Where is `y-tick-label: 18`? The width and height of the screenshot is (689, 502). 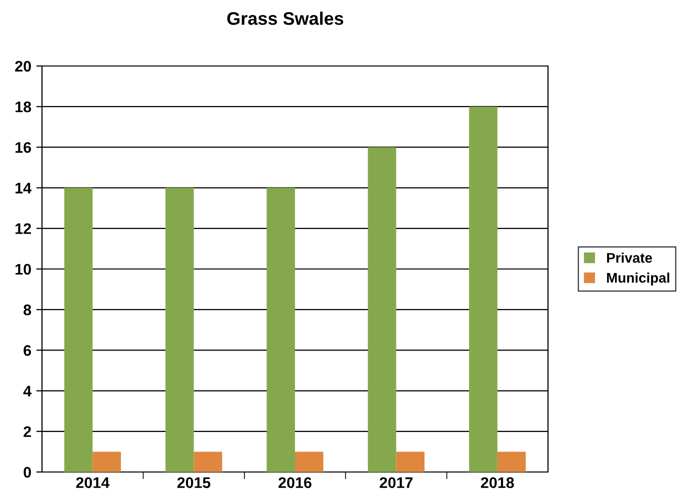 y-tick-label: 18 is located at coordinates (24, 106).